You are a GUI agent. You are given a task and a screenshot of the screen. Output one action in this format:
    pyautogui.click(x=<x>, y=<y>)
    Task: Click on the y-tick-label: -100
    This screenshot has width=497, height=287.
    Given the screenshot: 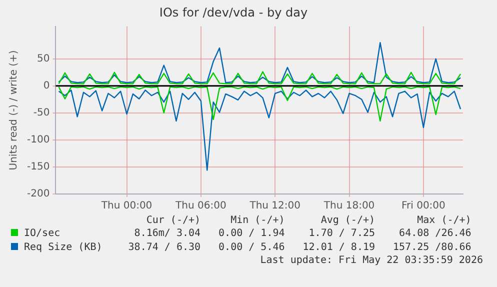 What is the action you would take?
    pyautogui.click(x=38, y=140)
    